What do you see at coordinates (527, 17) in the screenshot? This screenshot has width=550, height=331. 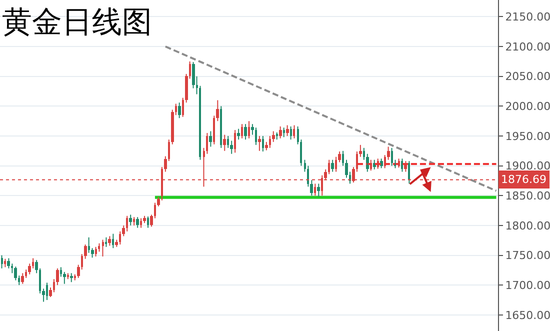 I see `y-tick-label: 2150.00` at bounding box center [527, 17].